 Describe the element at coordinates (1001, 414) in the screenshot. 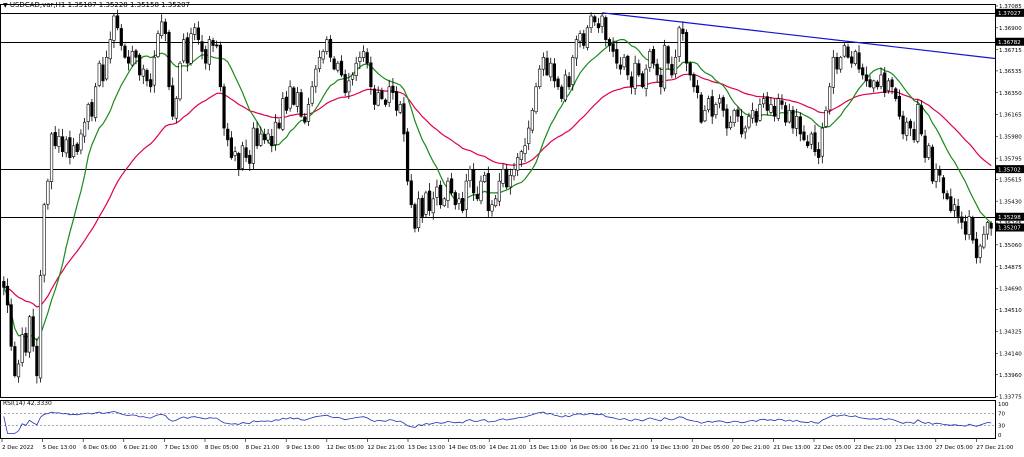

I see `rsi-axis-tick: 70` at that location.